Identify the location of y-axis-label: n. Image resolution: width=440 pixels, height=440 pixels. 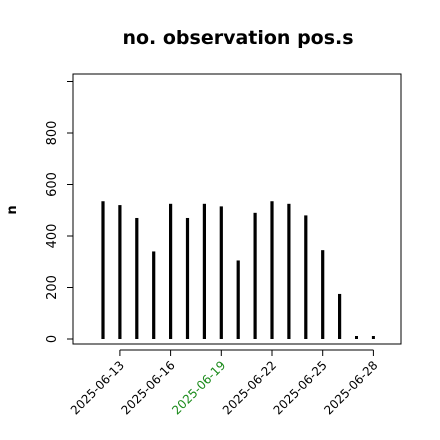
(12, 209).